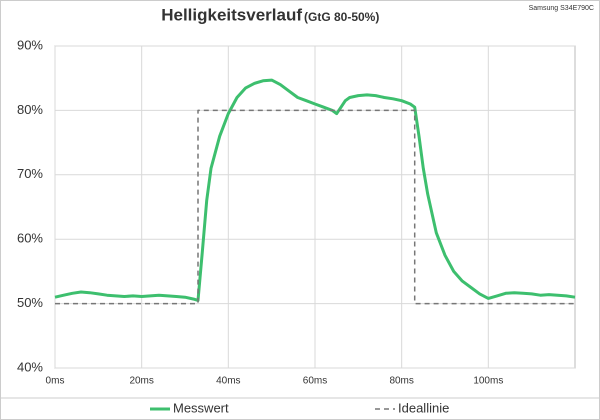 The height and width of the screenshot is (420, 600). Describe the element at coordinates (201, 407) in the screenshot. I see `legend-label: Messwert` at that location.